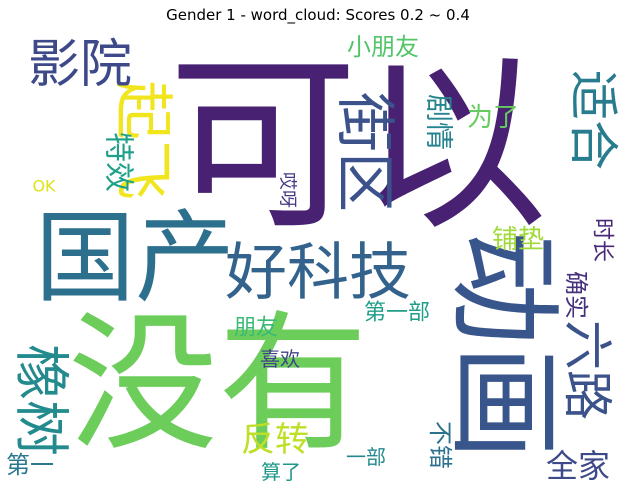  Describe the element at coordinates (493, 118) in the screenshot. I see `word-15: 为了` at that location.